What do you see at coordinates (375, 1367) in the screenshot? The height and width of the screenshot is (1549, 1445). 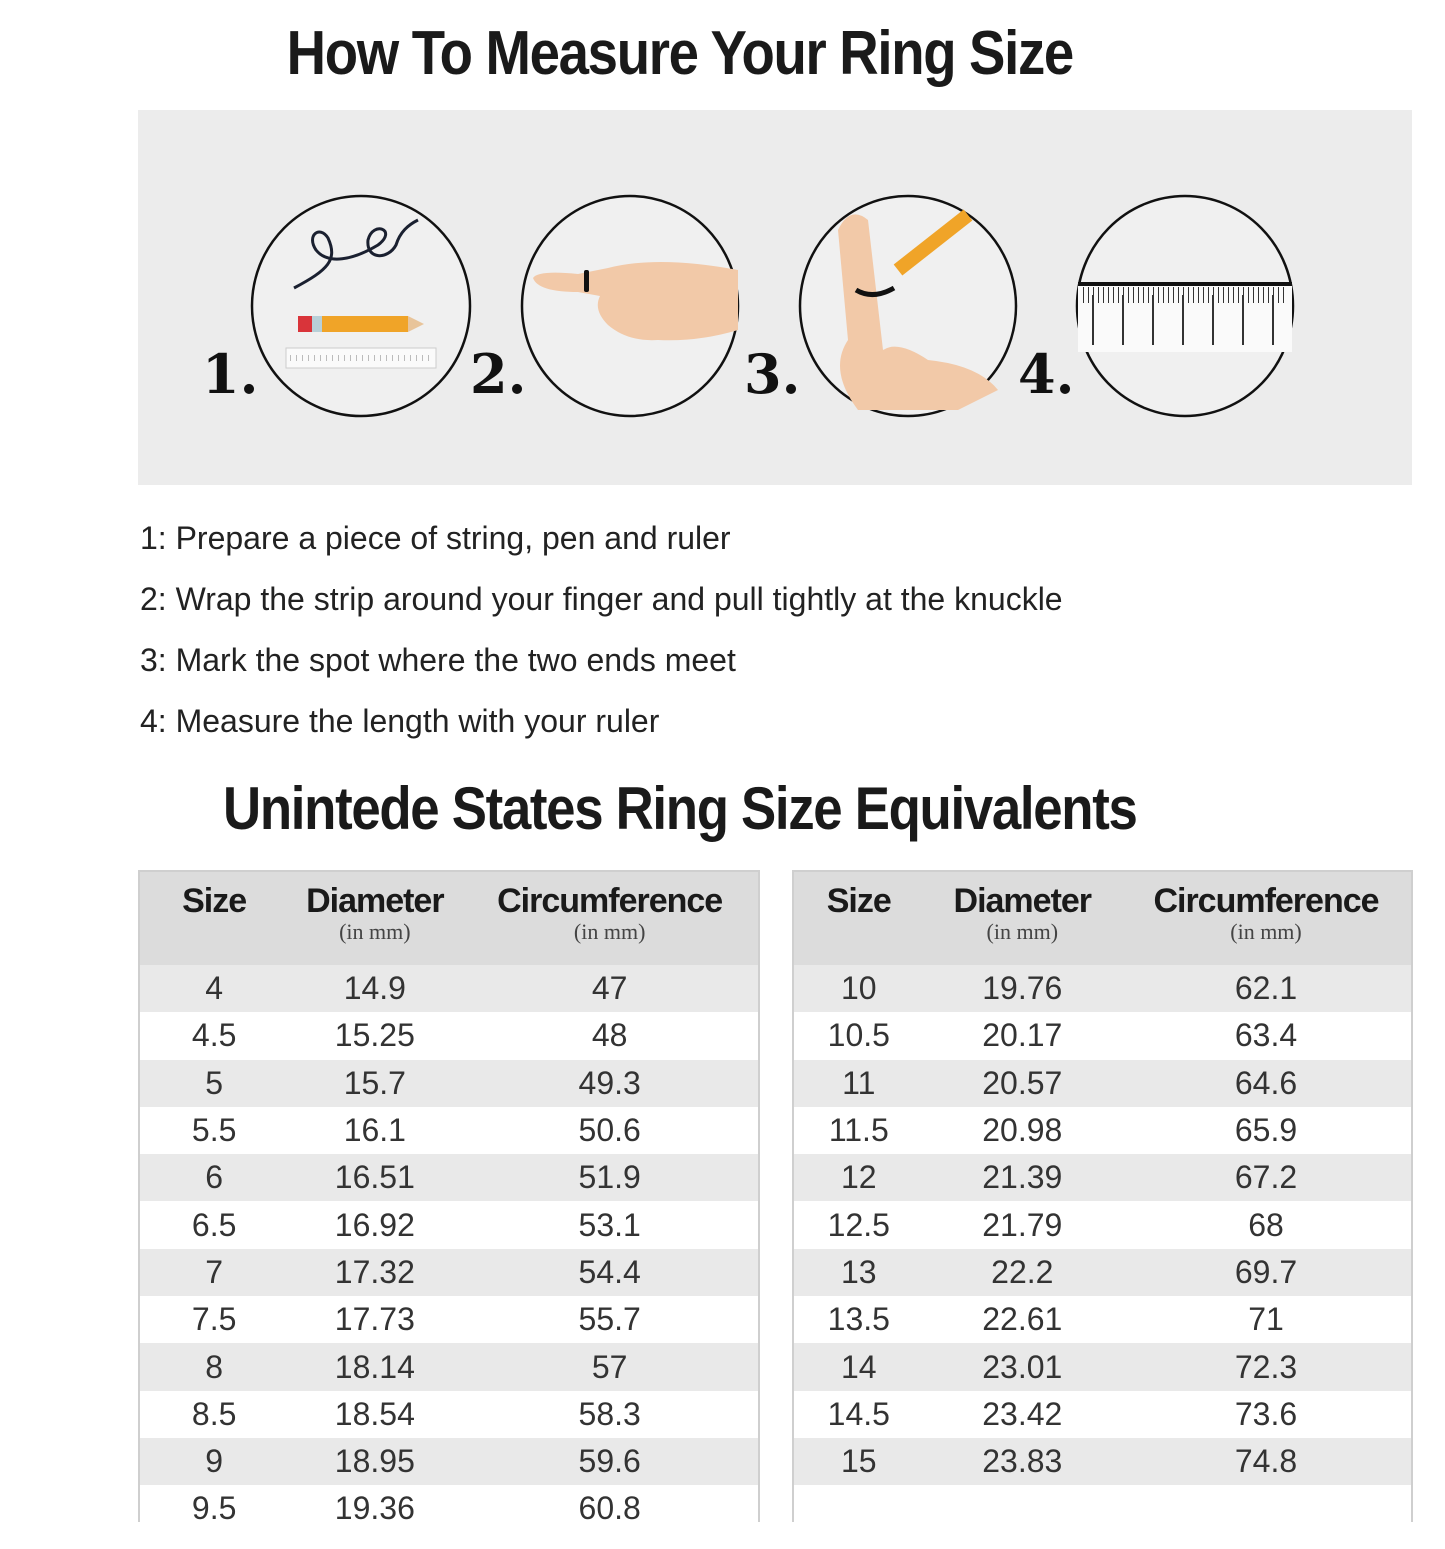 I see `cell-diameter: 18.14` at bounding box center [375, 1367].